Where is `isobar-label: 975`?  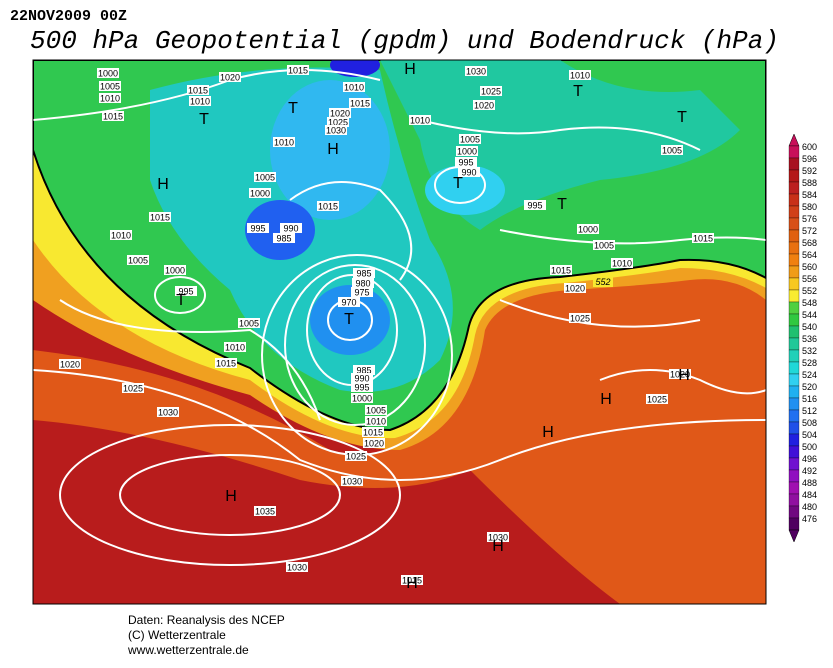 isobar-label: 975 is located at coordinates (361, 293).